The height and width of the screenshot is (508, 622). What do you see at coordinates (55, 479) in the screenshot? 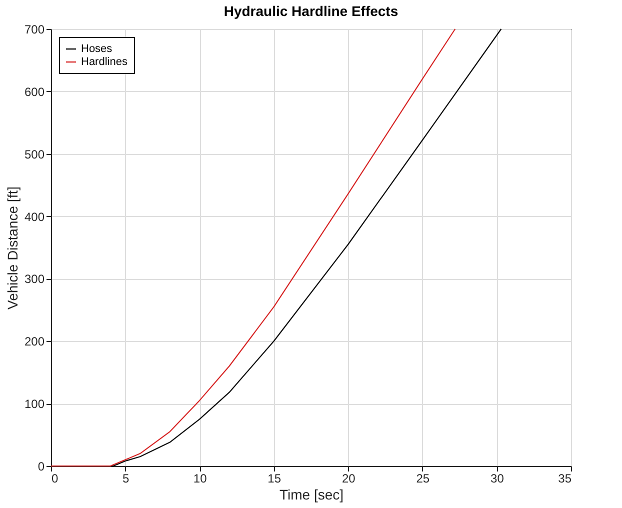
I see `x-tick-label: 0` at bounding box center [55, 479].